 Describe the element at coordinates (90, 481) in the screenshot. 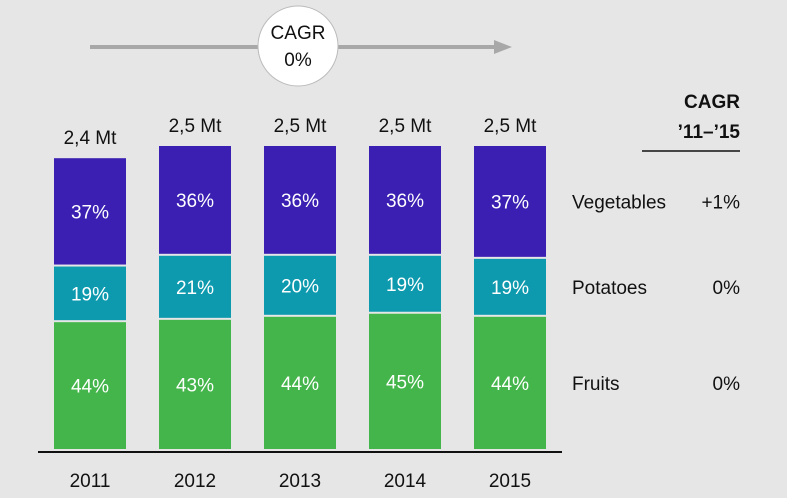

I see `x-tick-label: 2011` at that location.